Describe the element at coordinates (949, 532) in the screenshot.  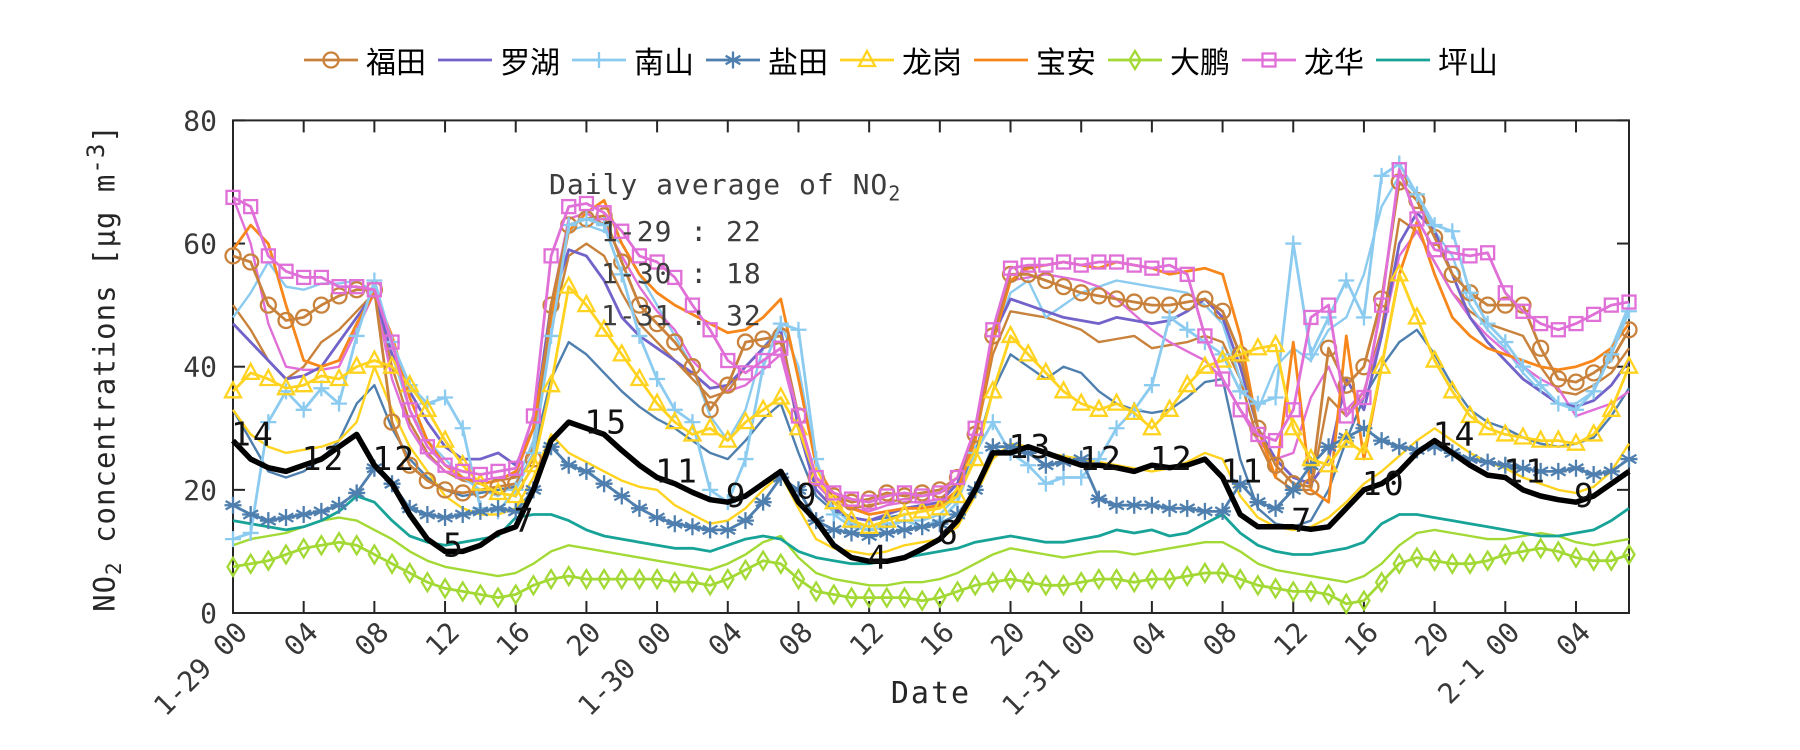
I see `temperature-value-label: 6` at that location.